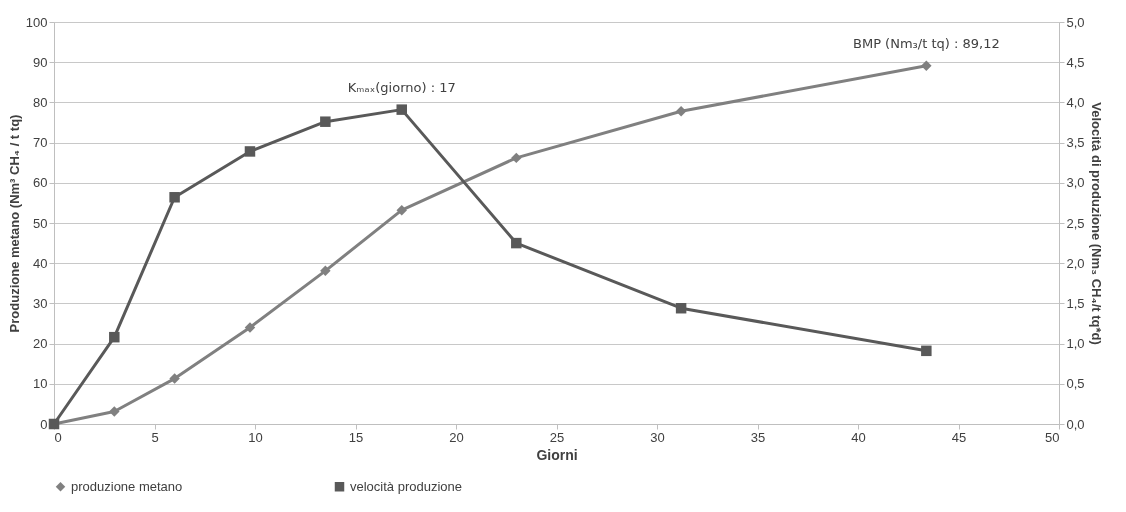  I want to click on annotation: BMP (Nm₃/t tq) : 89,12, so click(926, 43).